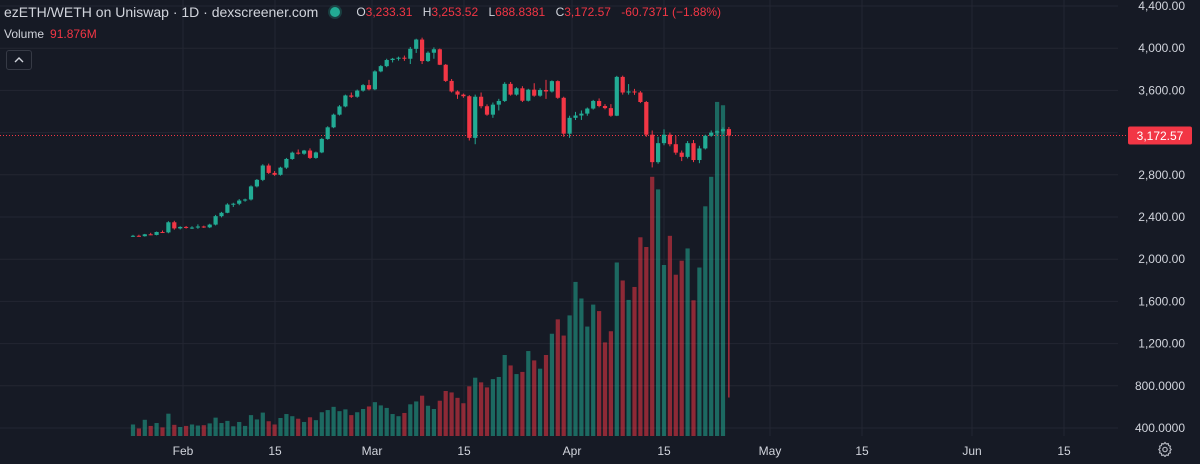  Describe the element at coordinates (587, 12) in the screenshot. I see `close-value: 3,172.57` at that location.